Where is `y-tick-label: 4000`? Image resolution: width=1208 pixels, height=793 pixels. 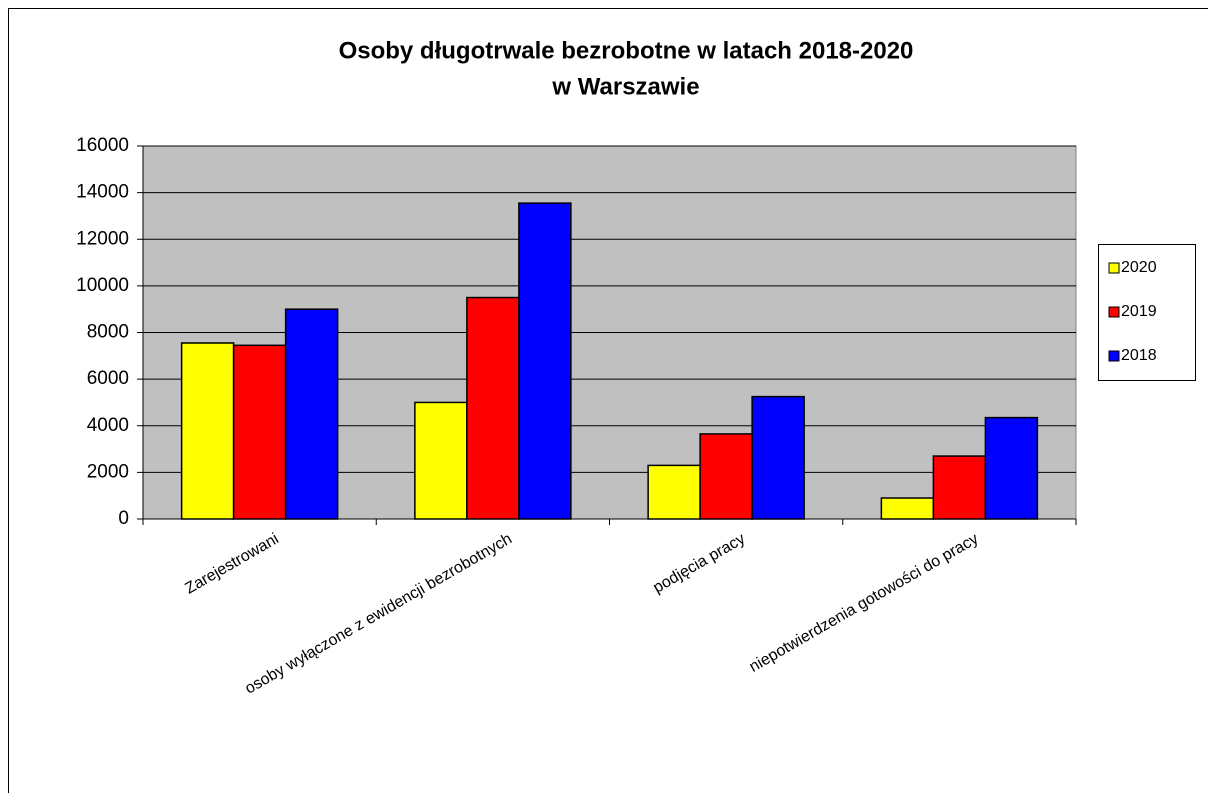 y-tick-label: 4000 is located at coordinates (108, 425).